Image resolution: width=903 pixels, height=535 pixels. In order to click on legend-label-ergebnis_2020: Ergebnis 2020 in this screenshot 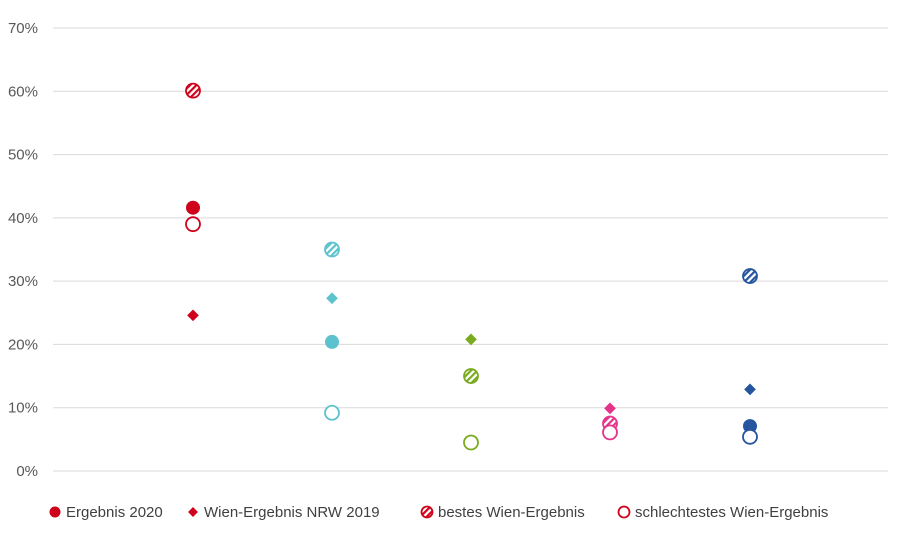, I will do `click(114, 512)`.